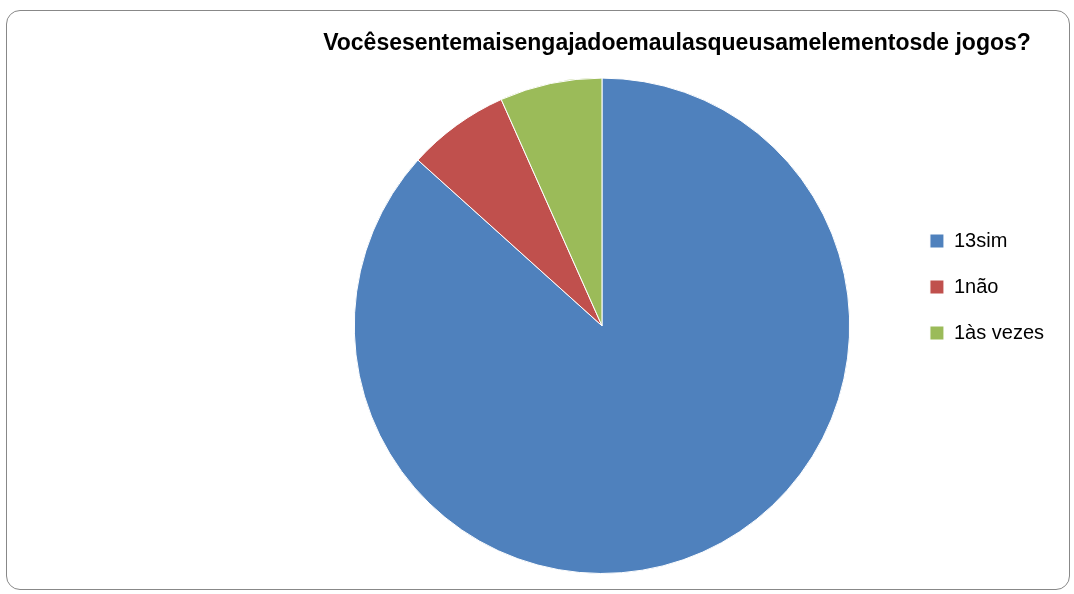 Image resolution: width=1074 pixels, height=594 pixels. What do you see at coordinates (999, 331) in the screenshot?
I see `legend-label: 1às vezes` at bounding box center [999, 331].